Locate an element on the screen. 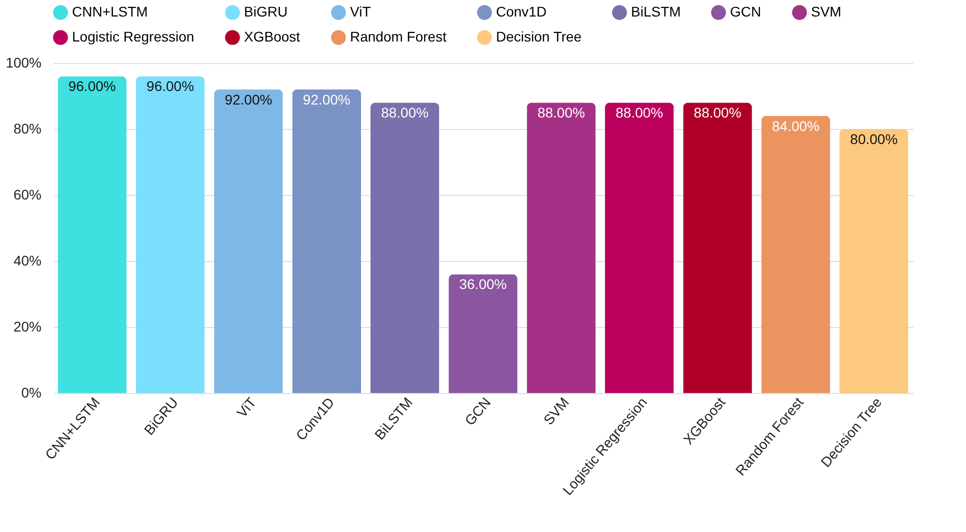 Image resolution: width=966 pixels, height=532 pixels. y-tick-label: 20% is located at coordinates (27, 326).